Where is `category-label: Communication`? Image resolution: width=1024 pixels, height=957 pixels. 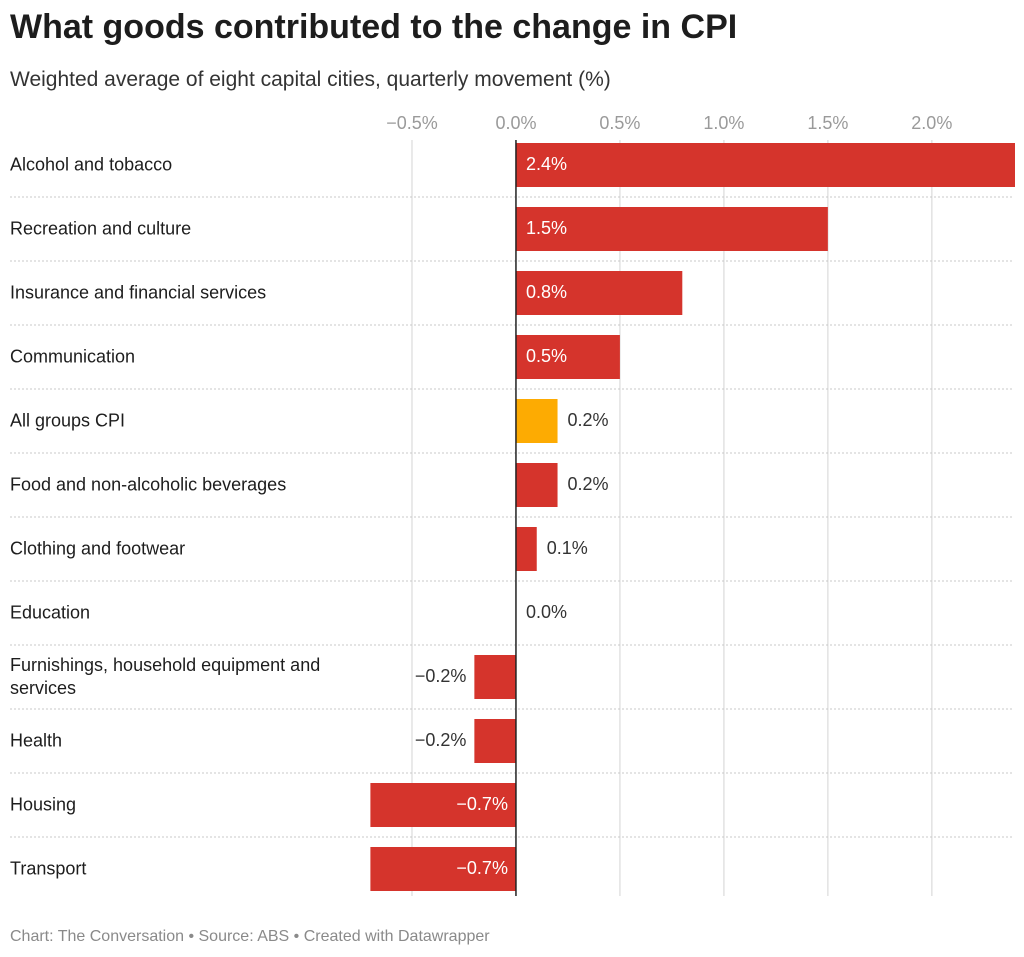
category-label: Communication is located at coordinates (73, 356).